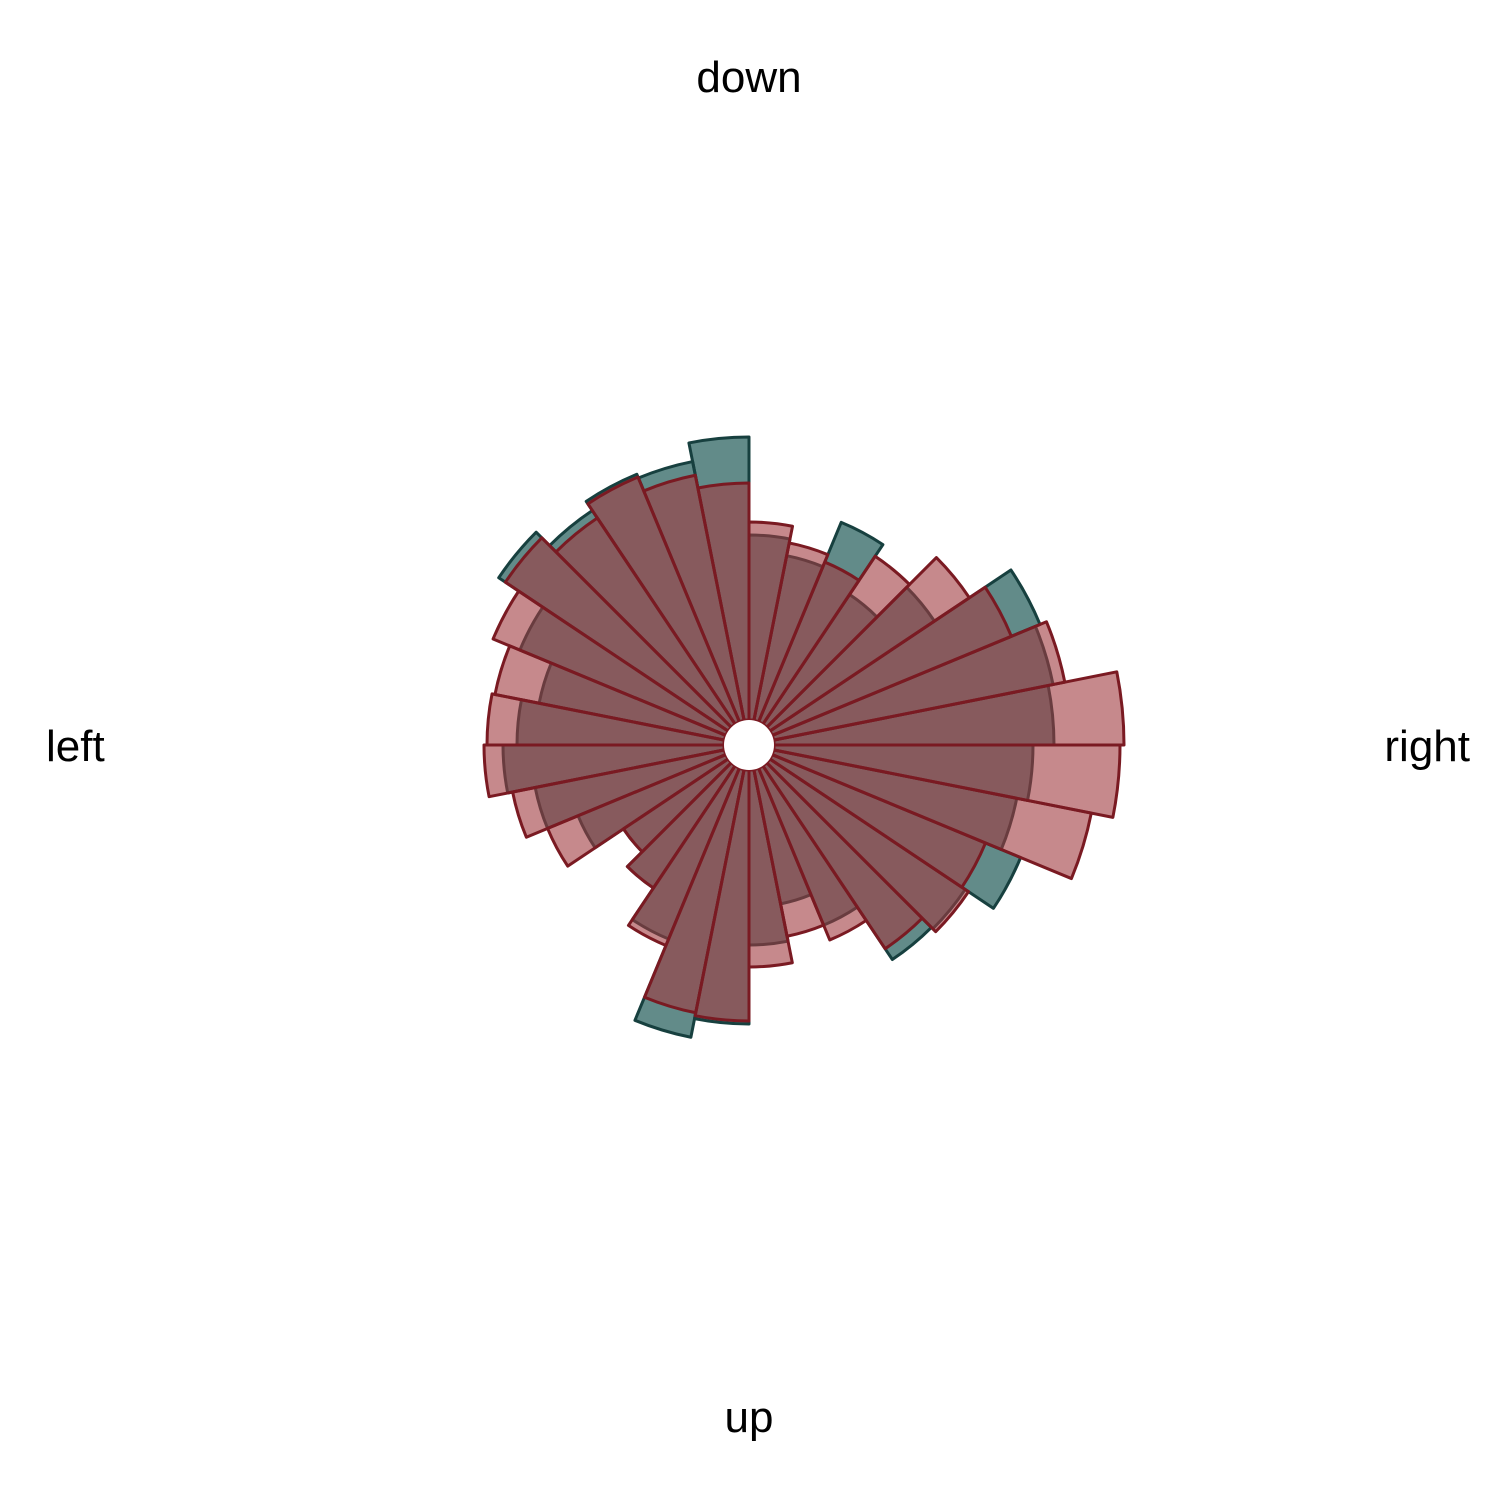 This screenshot has width=1500, height=1500. What do you see at coordinates (748, 77) in the screenshot?
I see `direction-label-top: down` at bounding box center [748, 77].